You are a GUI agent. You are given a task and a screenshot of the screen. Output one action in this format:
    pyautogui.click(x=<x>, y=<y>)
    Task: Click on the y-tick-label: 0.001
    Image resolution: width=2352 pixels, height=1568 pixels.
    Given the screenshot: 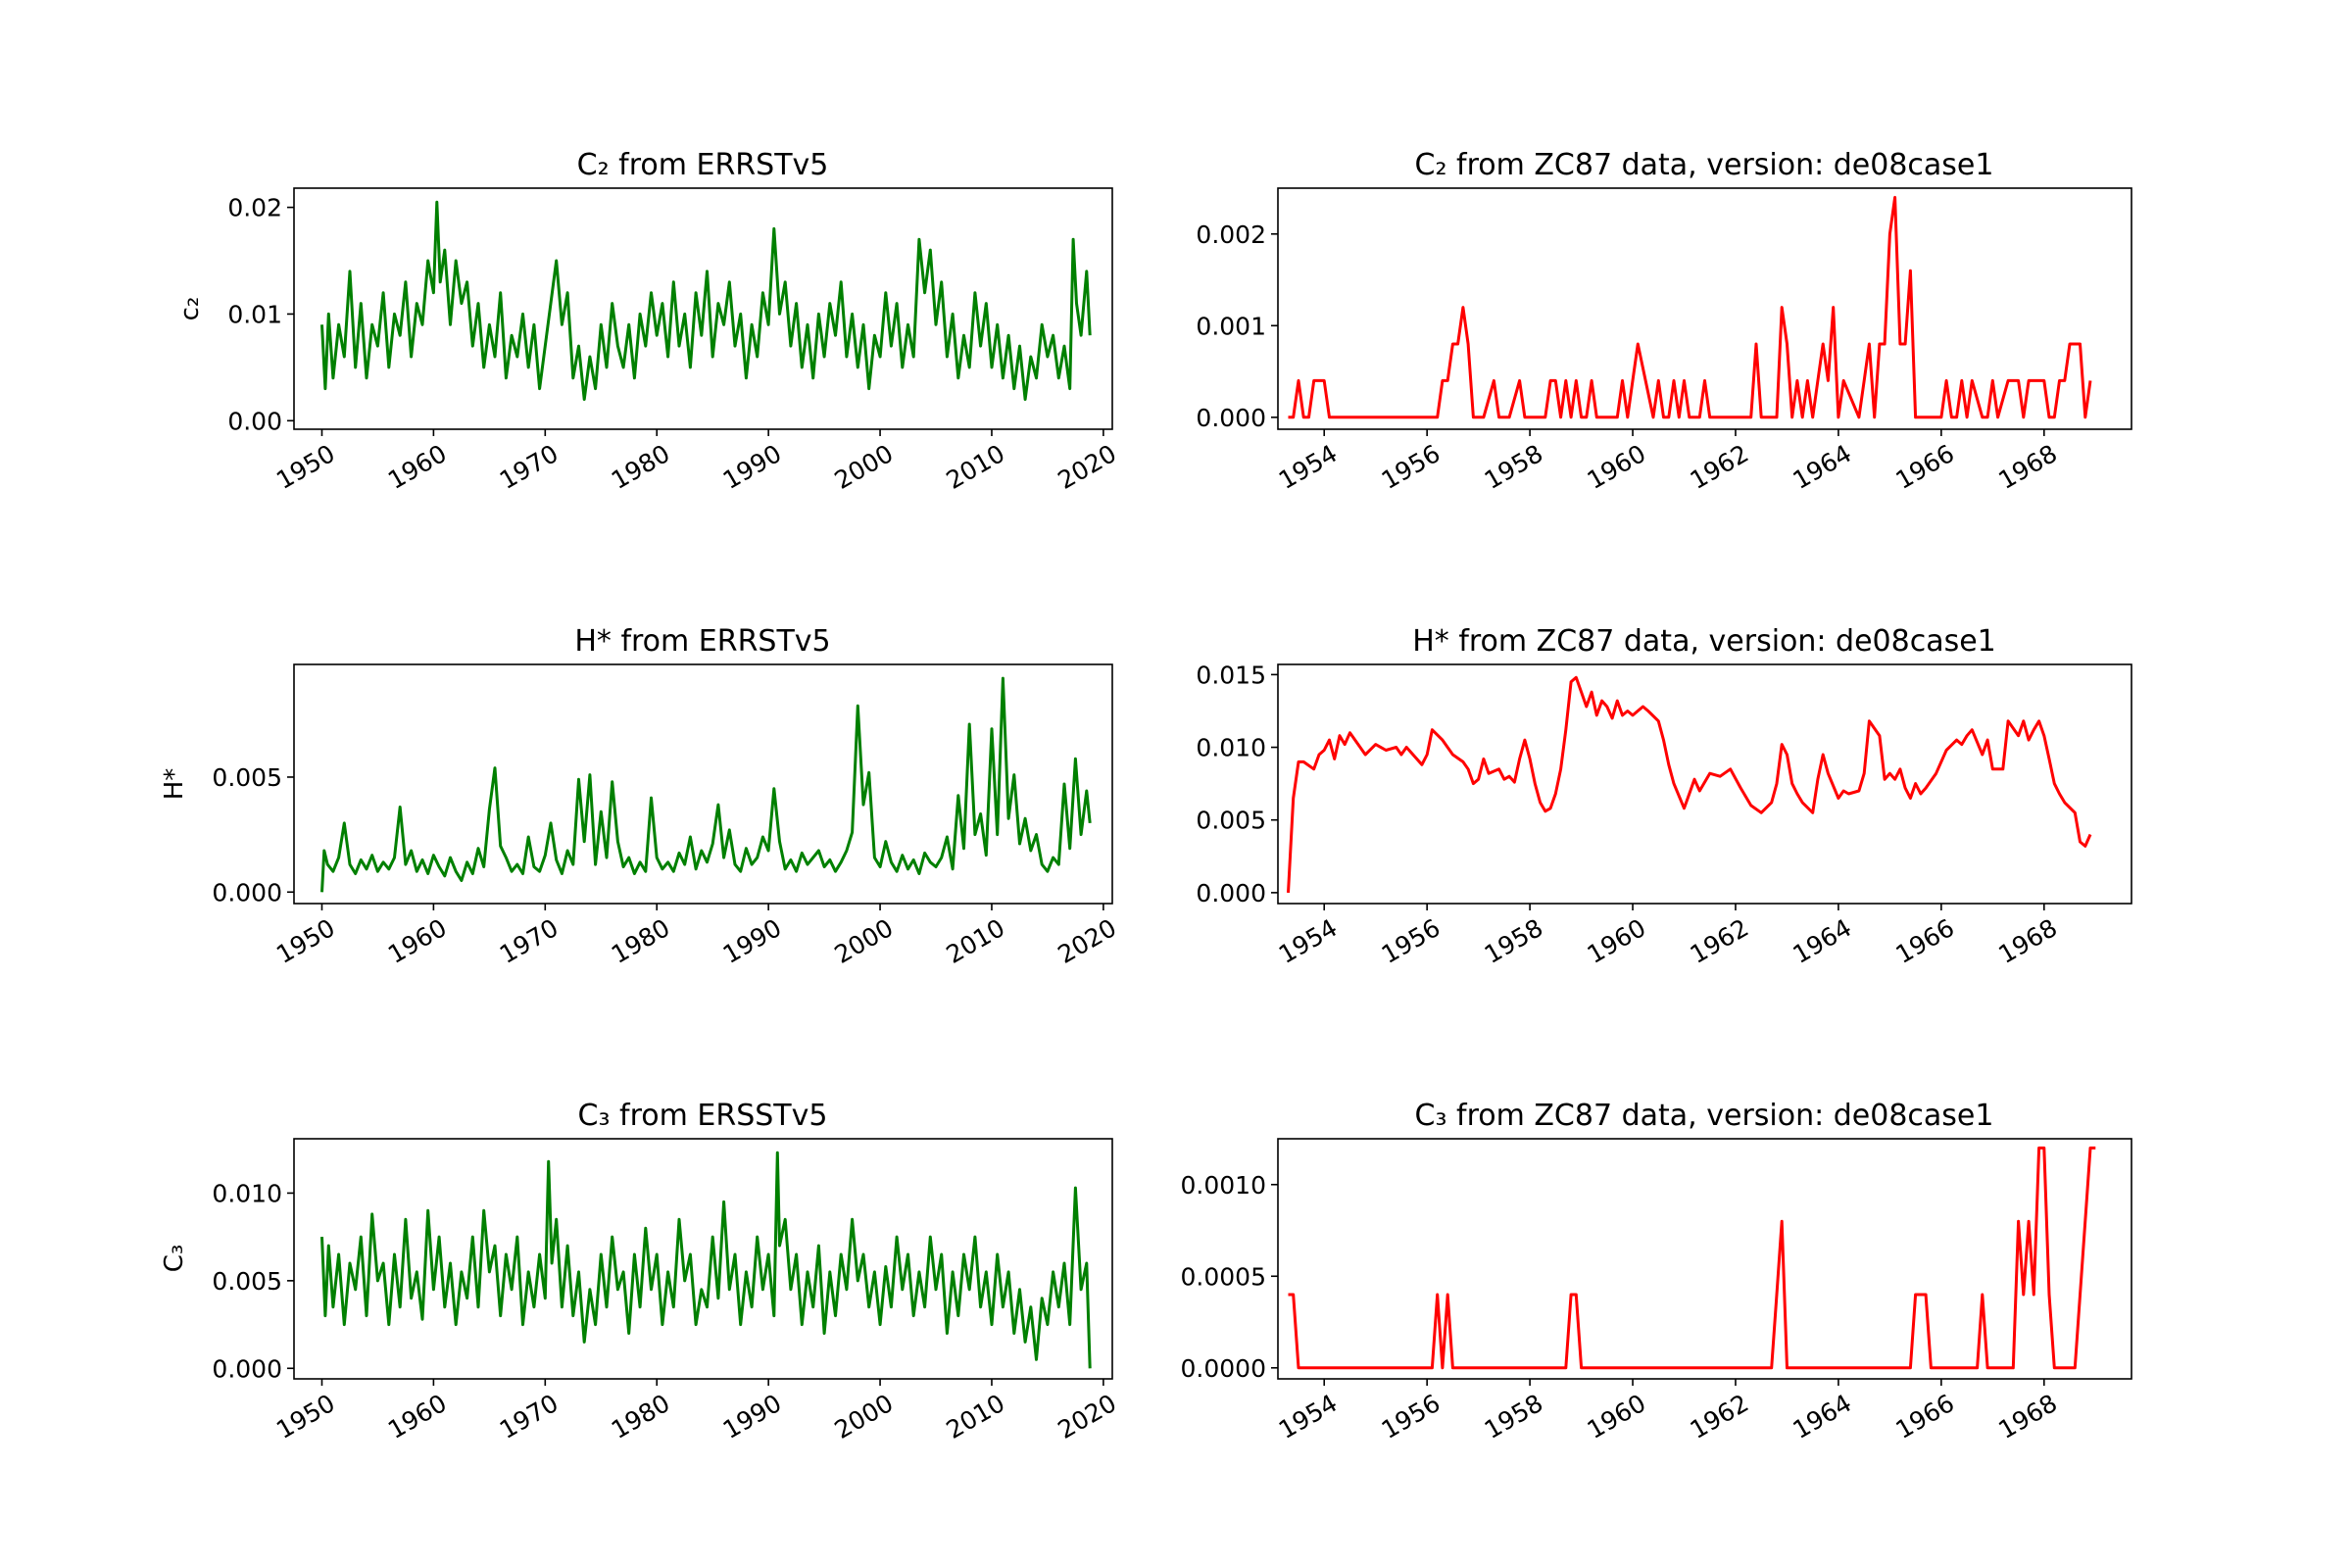 What is the action you would take?
    pyautogui.click(x=1231, y=326)
    